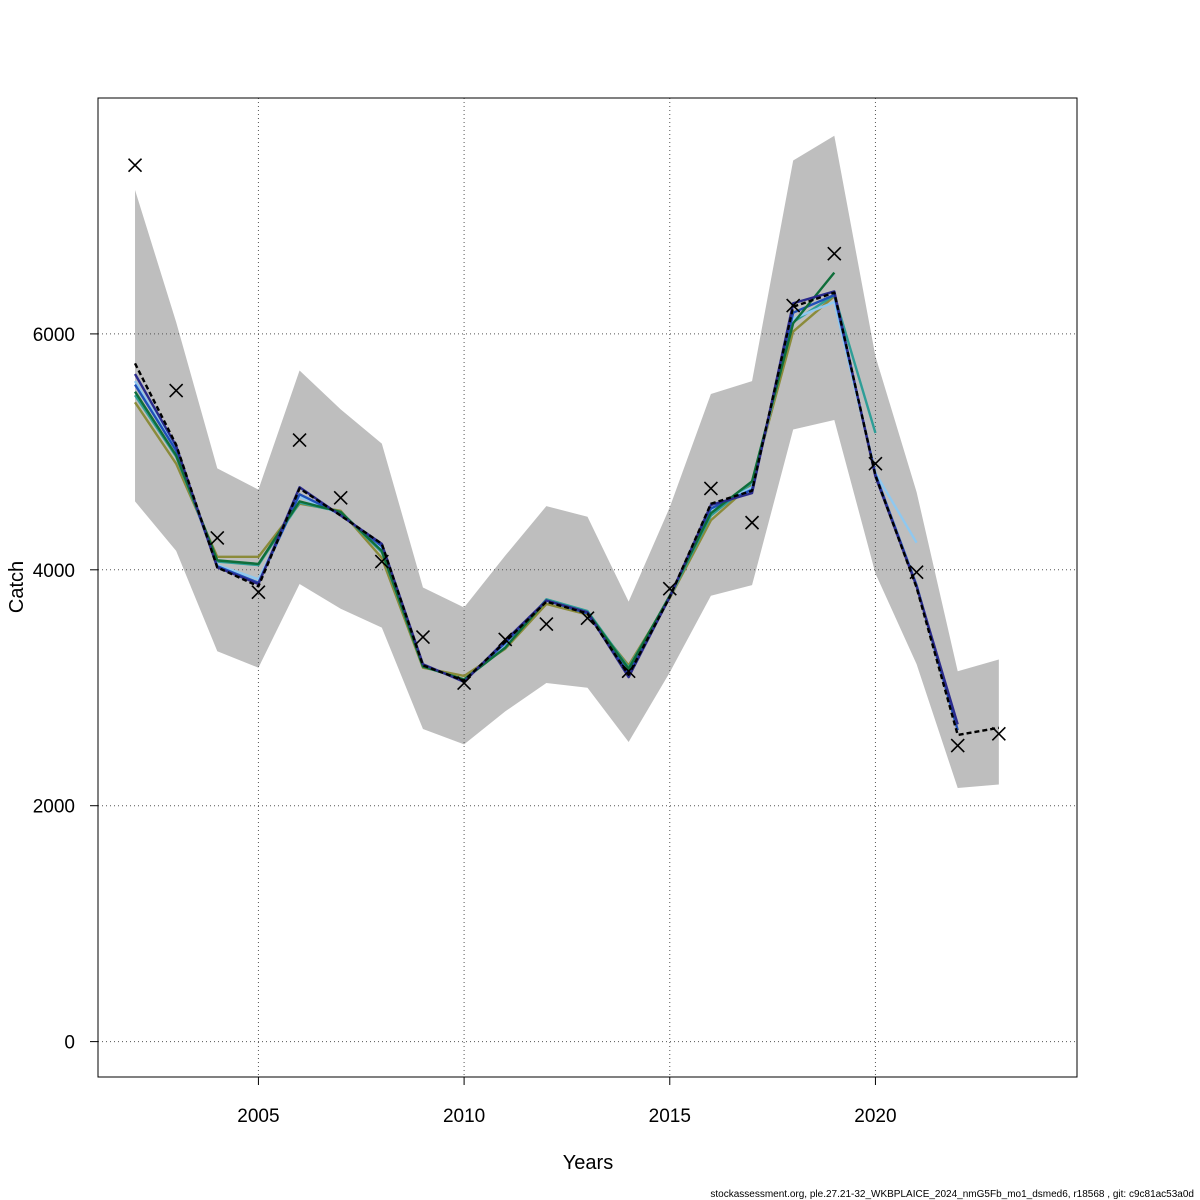  I want to click on y-tick-label: 6000, so click(54, 335).